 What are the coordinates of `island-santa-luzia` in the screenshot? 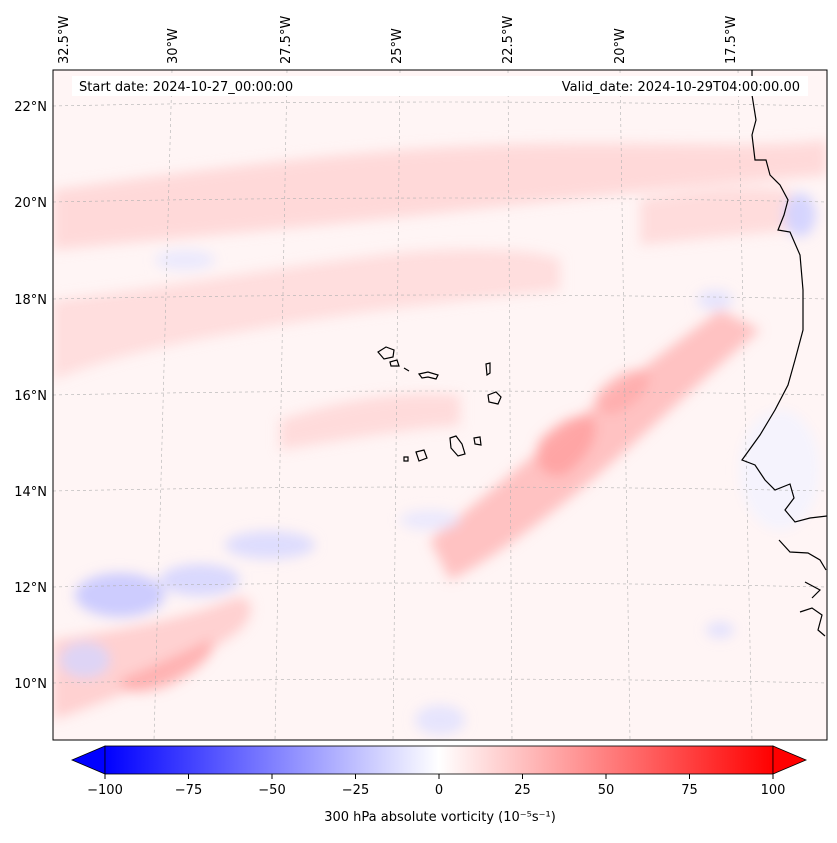 It's located at (406, 369).